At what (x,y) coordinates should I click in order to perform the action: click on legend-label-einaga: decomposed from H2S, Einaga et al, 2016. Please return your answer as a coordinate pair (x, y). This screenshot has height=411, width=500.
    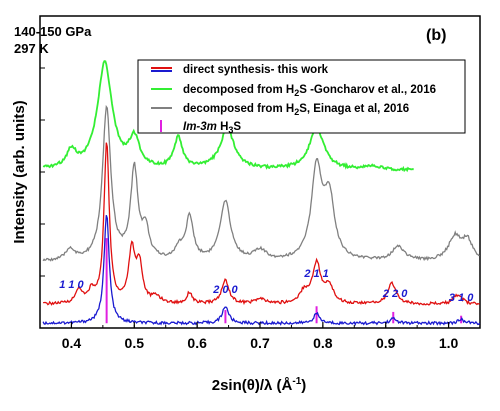
    Looking at the image, I should click on (296, 110).